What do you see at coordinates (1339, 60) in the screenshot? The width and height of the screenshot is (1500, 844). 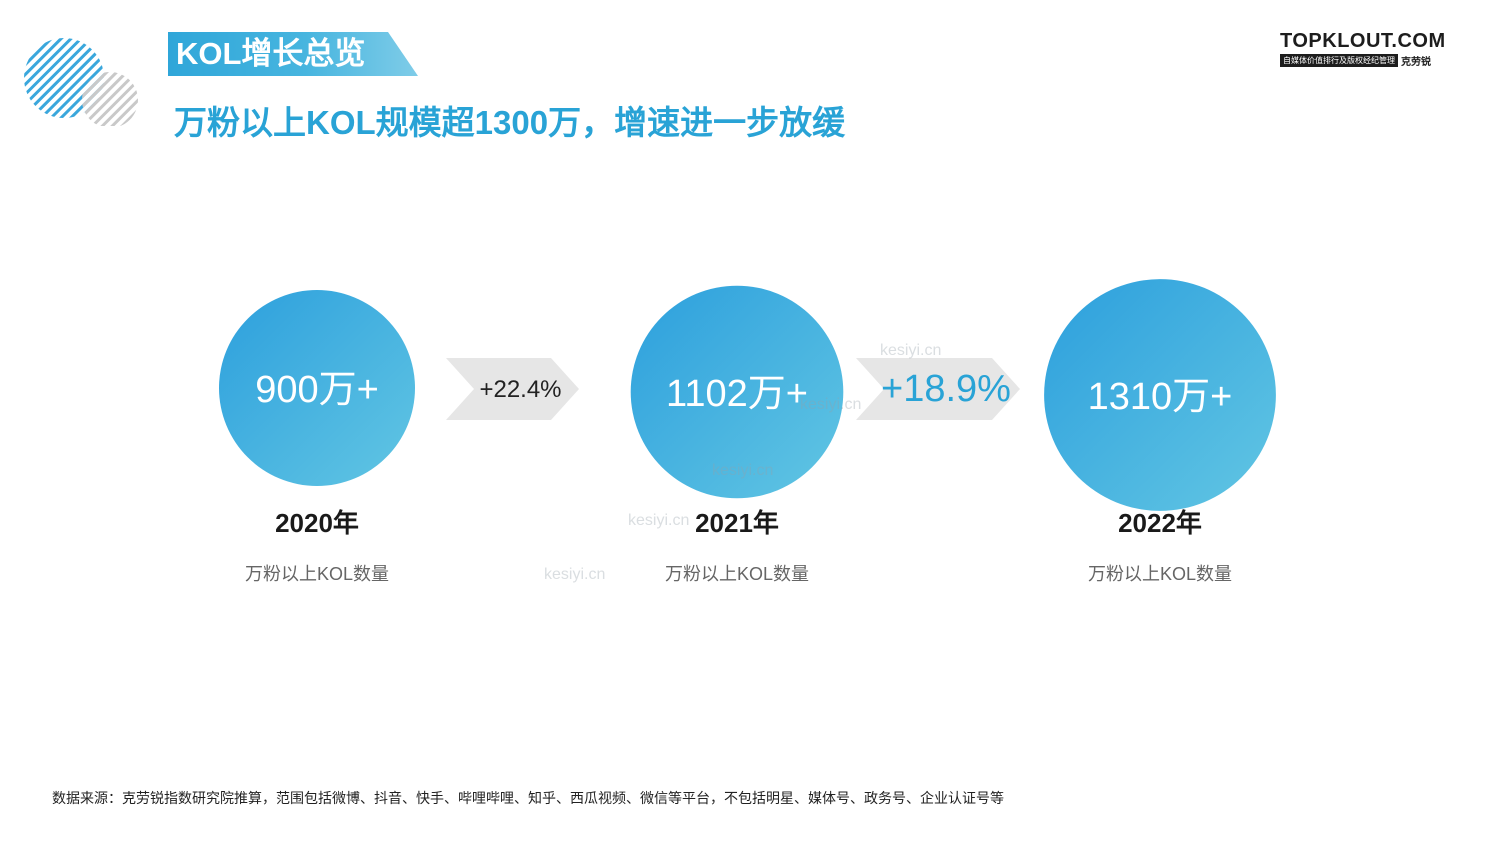 I see `brand-tagline: 自媒体价值排行及版权经纪管理` at bounding box center [1339, 60].